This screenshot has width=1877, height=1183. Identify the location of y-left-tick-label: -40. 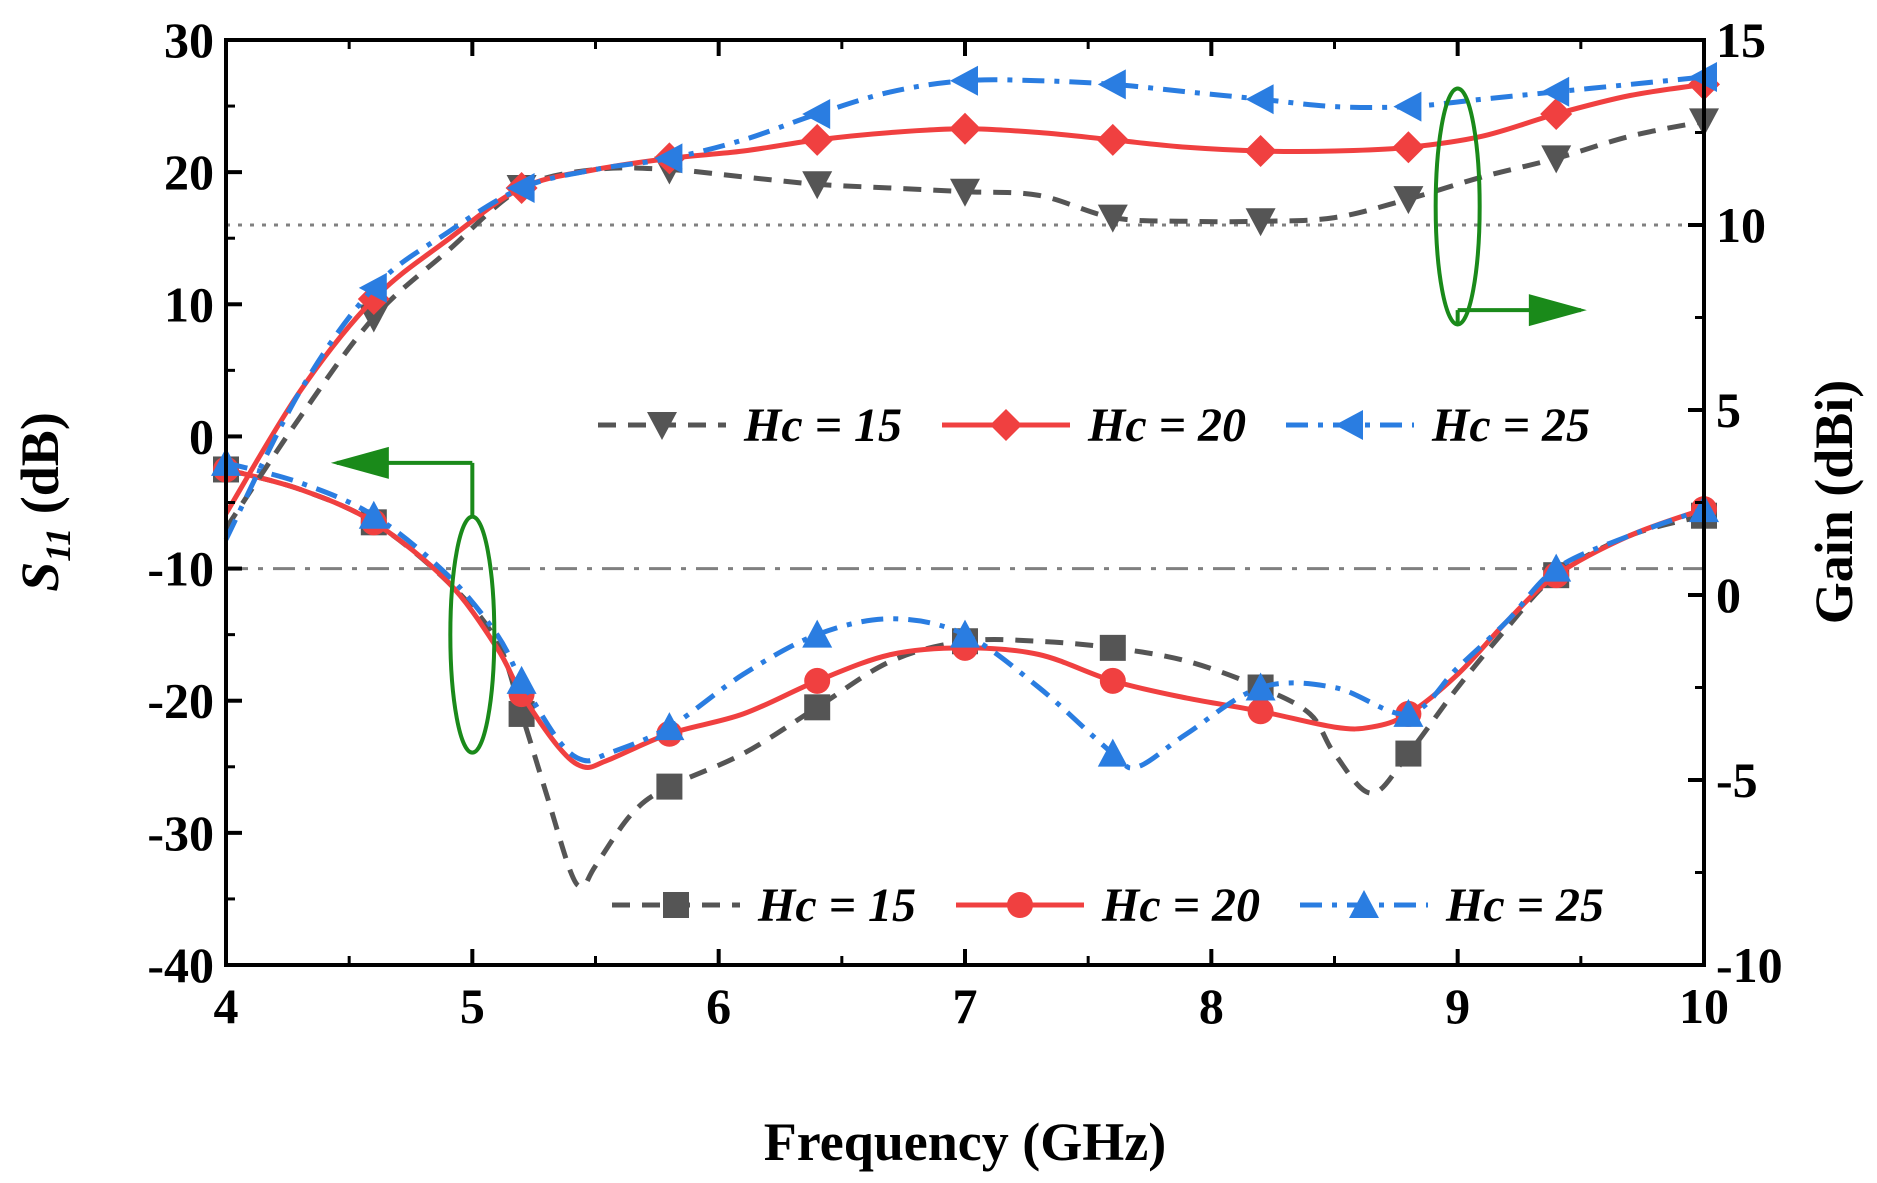
(180, 965).